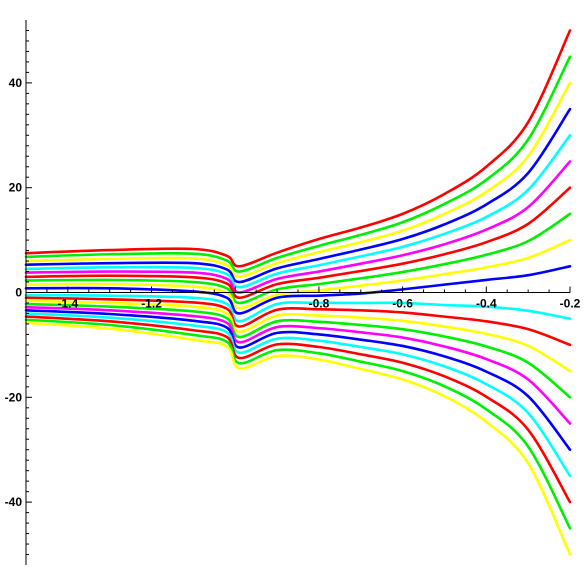 The width and height of the screenshot is (584, 584). Describe the element at coordinates (319, 304) in the screenshot. I see `x-tick-label: -0.8` at that location.